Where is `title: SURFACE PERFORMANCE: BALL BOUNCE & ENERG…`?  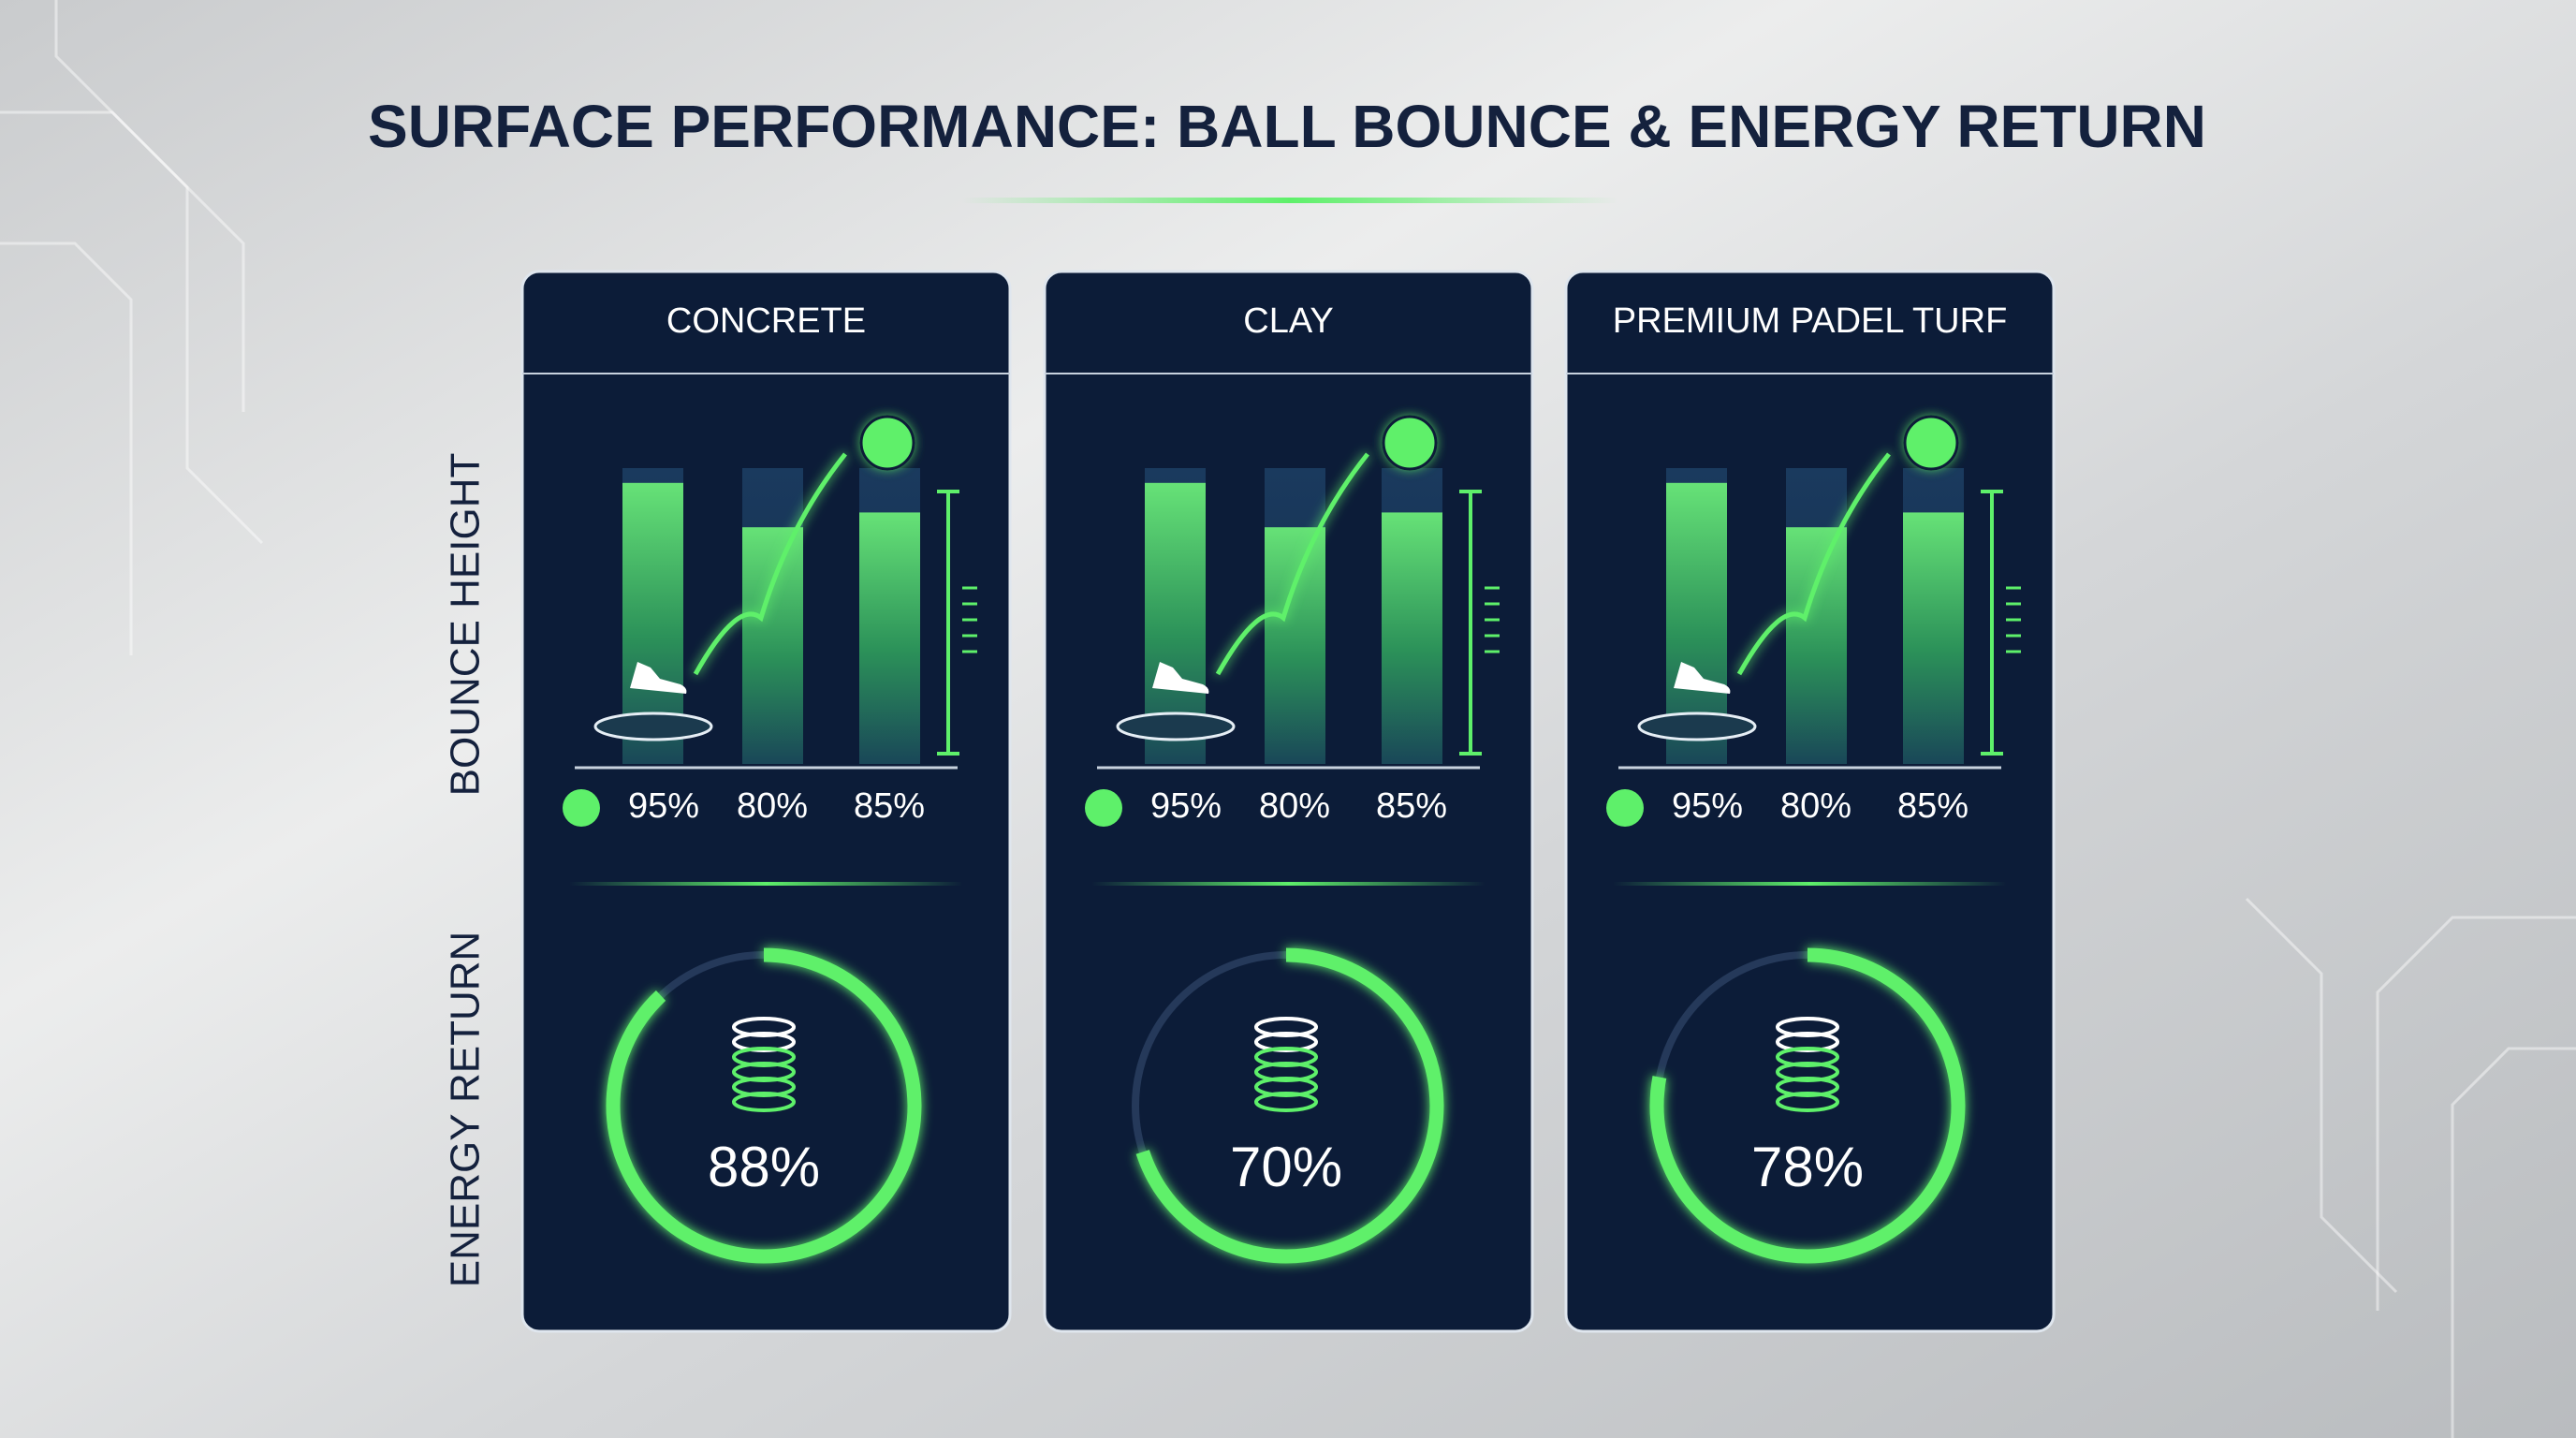
title: SURFACE PERFORMANCE: BALL BOUNCE & ENERG… is located at coordinates (1287, 126).